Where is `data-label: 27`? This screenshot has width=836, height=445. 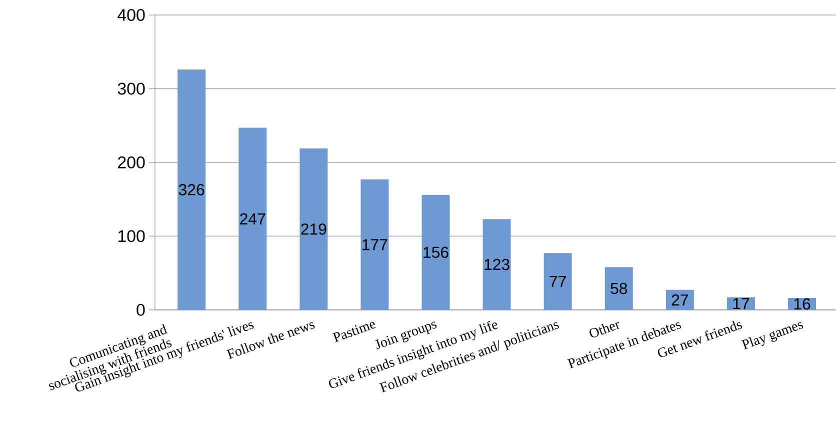
data-label: 27 is located at coordinates (680, 300).